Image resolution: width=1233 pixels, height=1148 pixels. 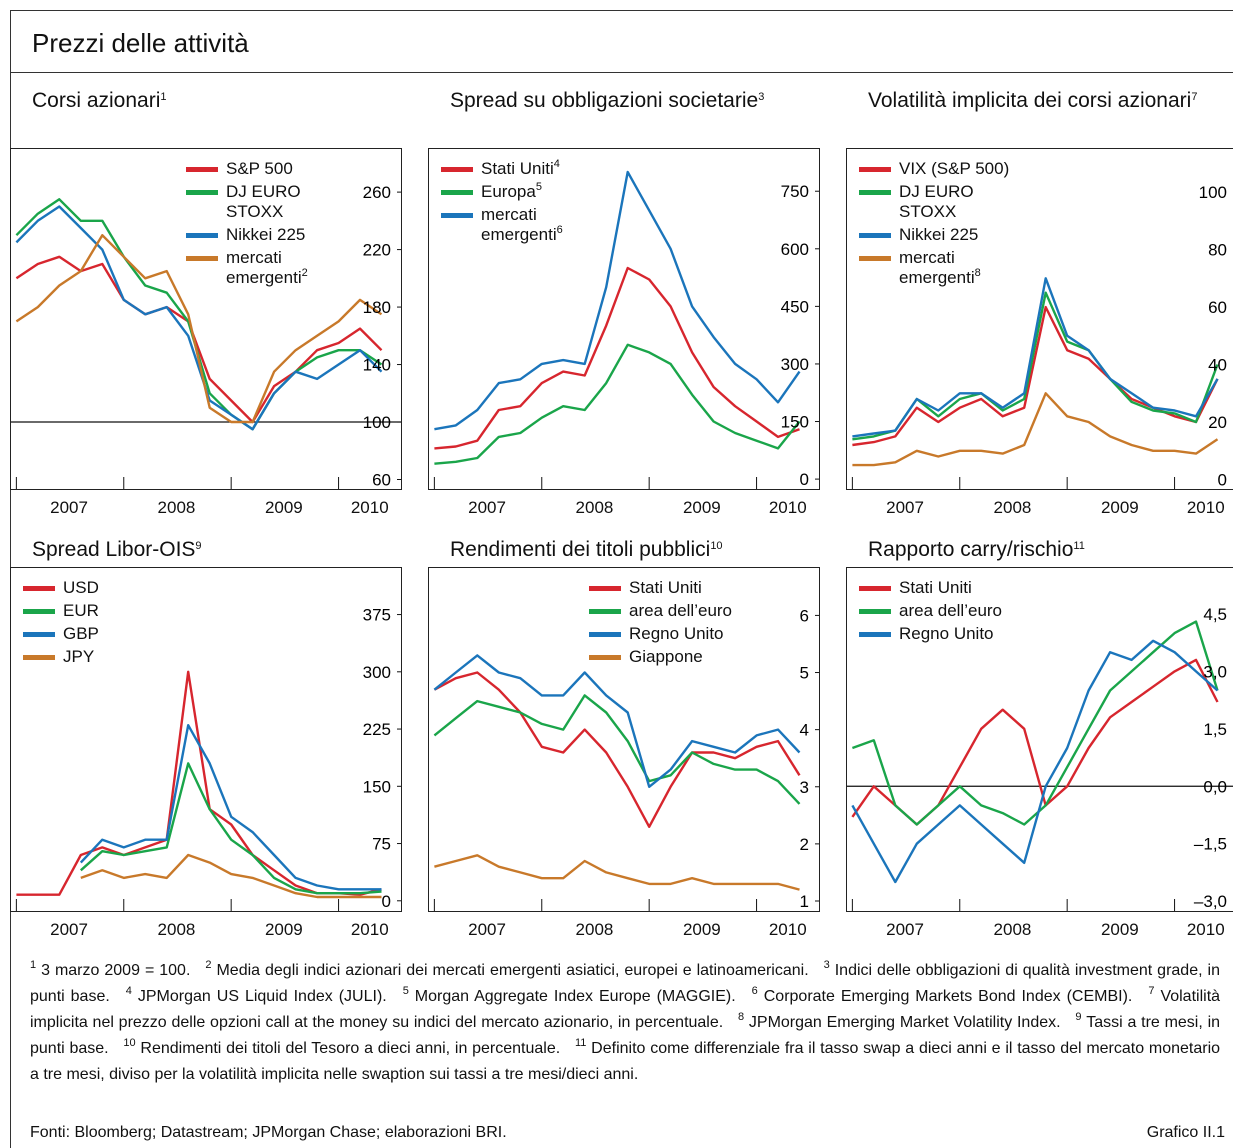 What do you see at coordinates (262, 996) in the screenshot?
I see `footnote-text: JPMorgan US Liquid Index (JULI).` at bounding box center [262, 996].